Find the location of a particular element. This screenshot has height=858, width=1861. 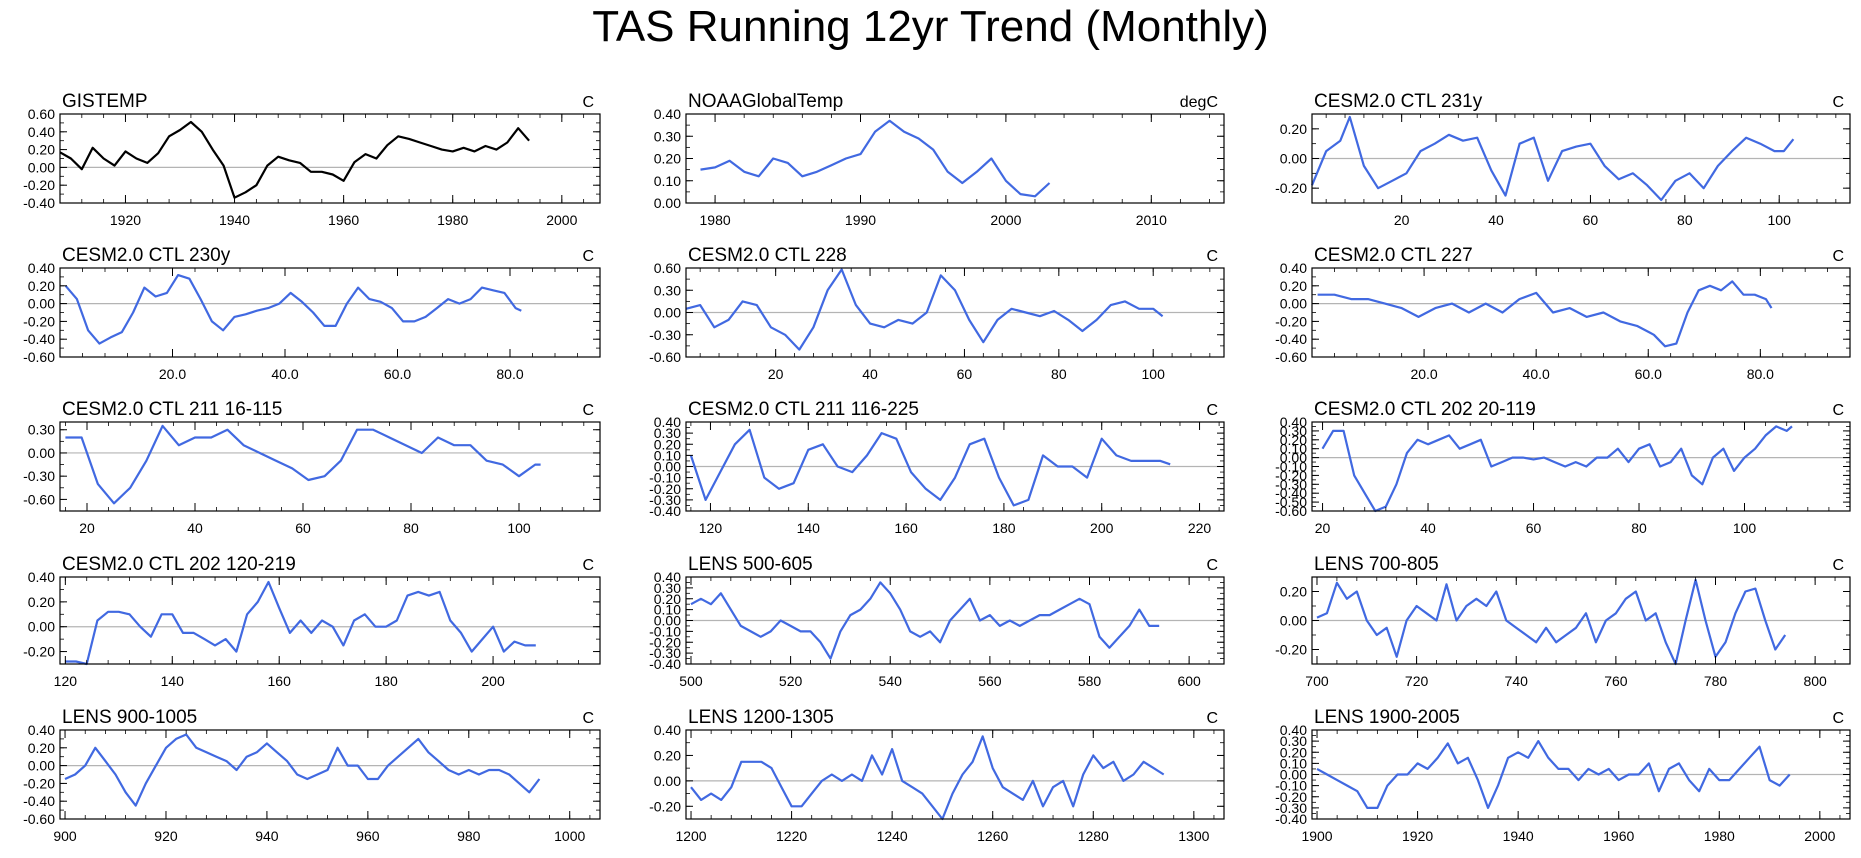

x-tick-label: 500 is located at coordinates (691, 681).